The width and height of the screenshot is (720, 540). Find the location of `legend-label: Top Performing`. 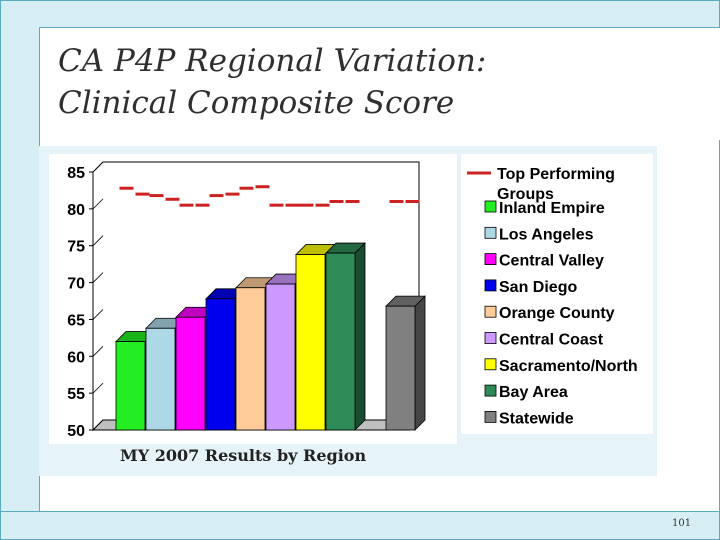

legend-label: Top Performing is located at coordinates (556, 174).